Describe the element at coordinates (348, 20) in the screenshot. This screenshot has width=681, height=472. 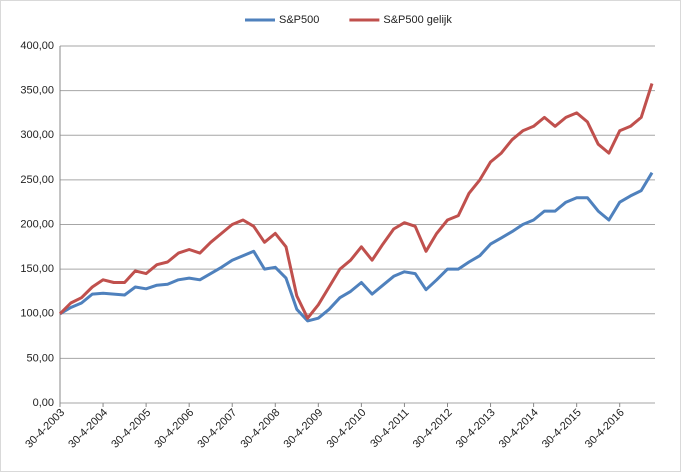
I see `legend: S&P500 S&P500 gelijk` at that location.